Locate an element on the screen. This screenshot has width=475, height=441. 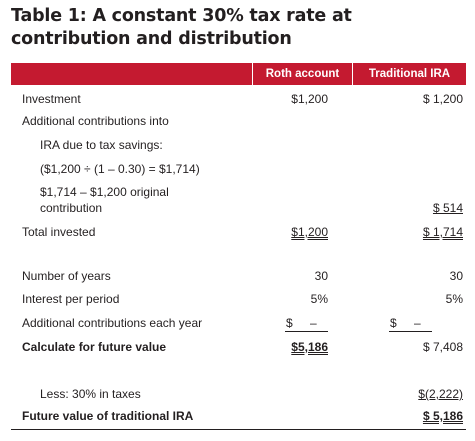
row-label-number-of-years: Number of years is located at coordinates (66, 276).